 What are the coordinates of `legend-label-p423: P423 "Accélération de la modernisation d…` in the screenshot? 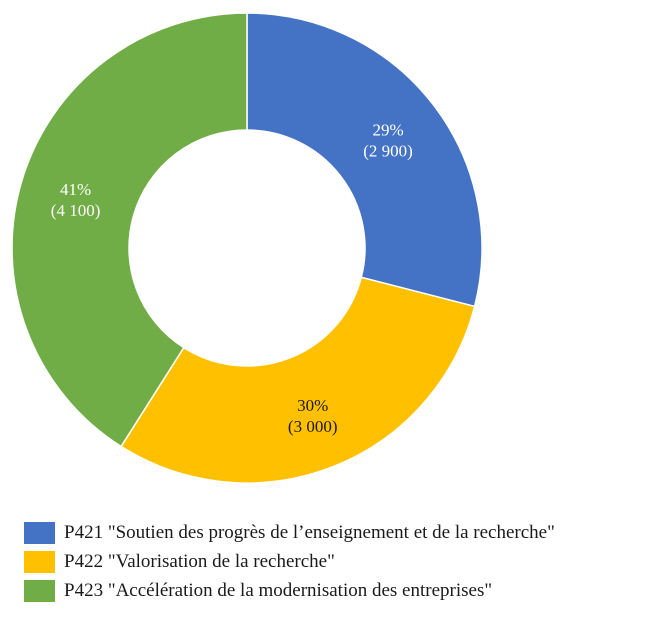 It's located at (278, 590).